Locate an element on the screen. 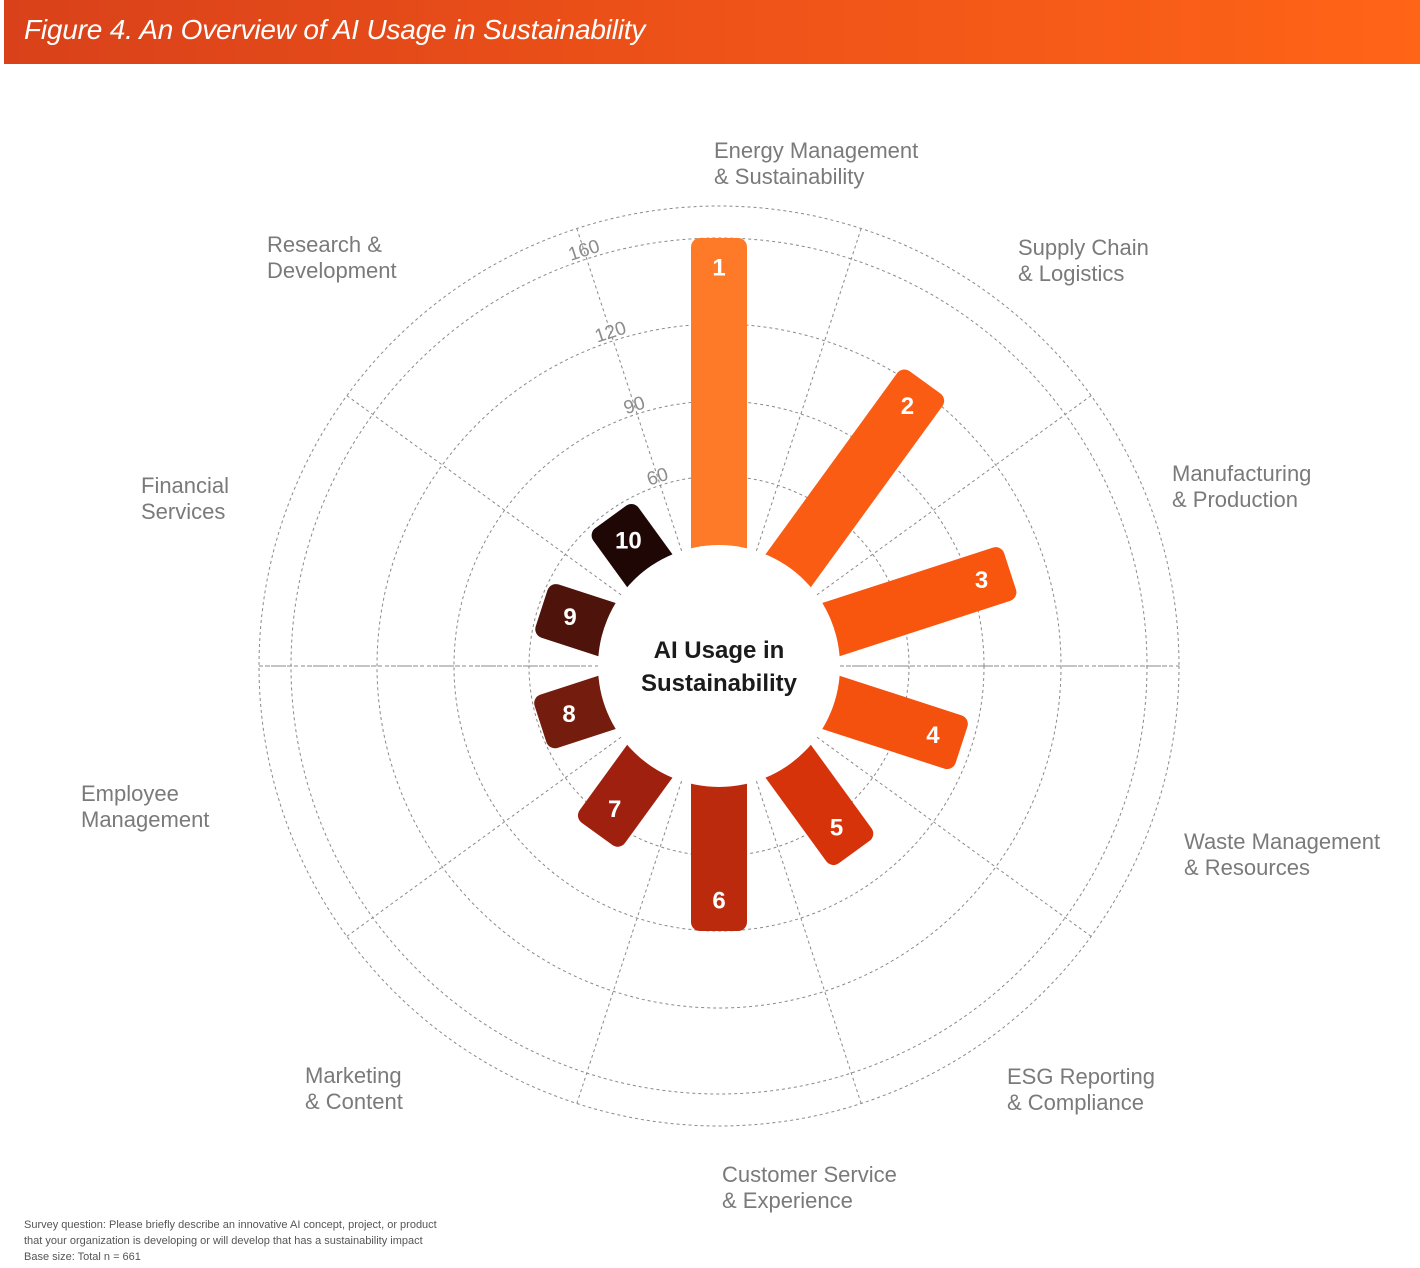 The width and height of the screenshot is (1420, 1268). category-label: Waste Management is located at coordinates (1282, 841).